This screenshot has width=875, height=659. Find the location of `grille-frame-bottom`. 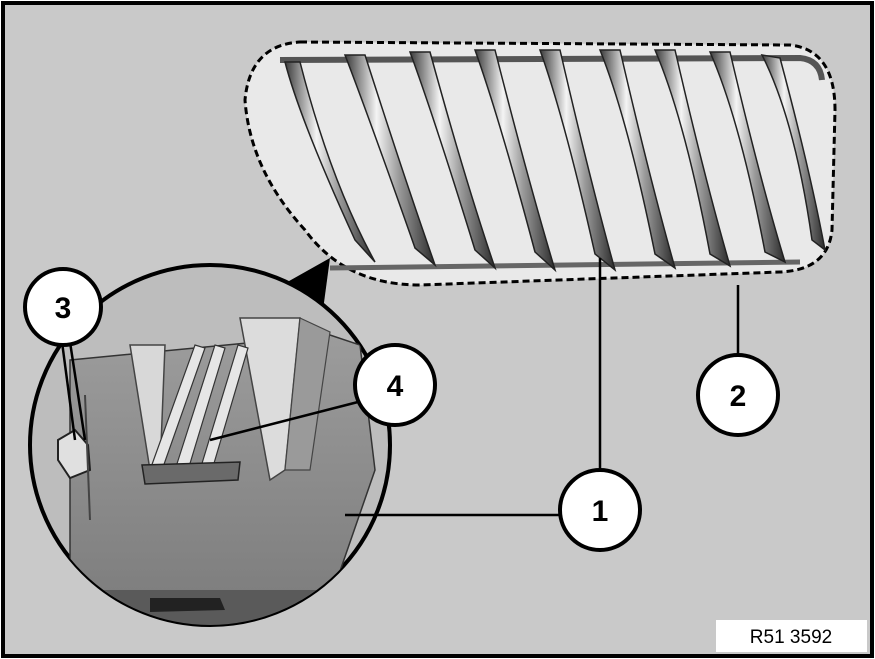

grille-frame-bottom is located at coordinates (565, 265).